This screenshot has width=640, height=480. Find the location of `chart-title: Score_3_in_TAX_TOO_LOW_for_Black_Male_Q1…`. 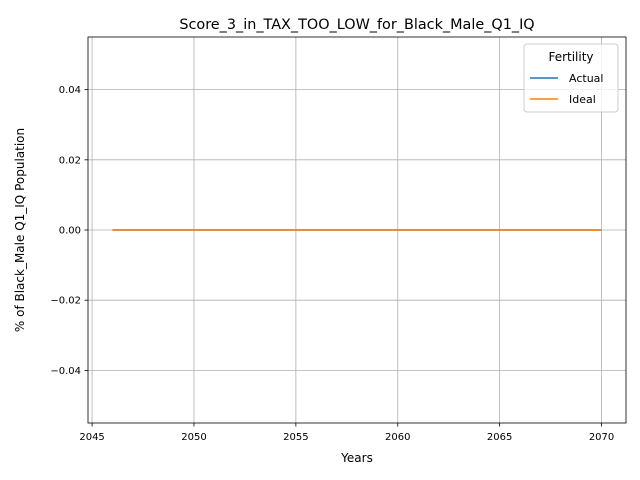

chart-title: Score_3_in_TAX_TOO_LOW_for_Black_Male_Q1… is located at coordinates (356, 25).